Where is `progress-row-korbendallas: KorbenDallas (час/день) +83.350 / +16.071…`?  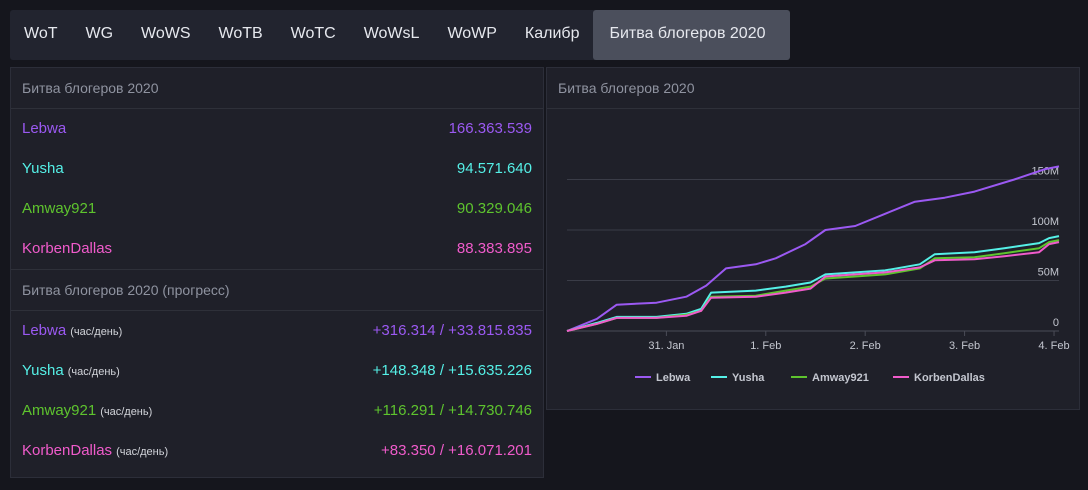 progress-row-korbendallas: KorbenDallas (час/день) +83.350 / +16.071… is located at coordinates (277, 451).